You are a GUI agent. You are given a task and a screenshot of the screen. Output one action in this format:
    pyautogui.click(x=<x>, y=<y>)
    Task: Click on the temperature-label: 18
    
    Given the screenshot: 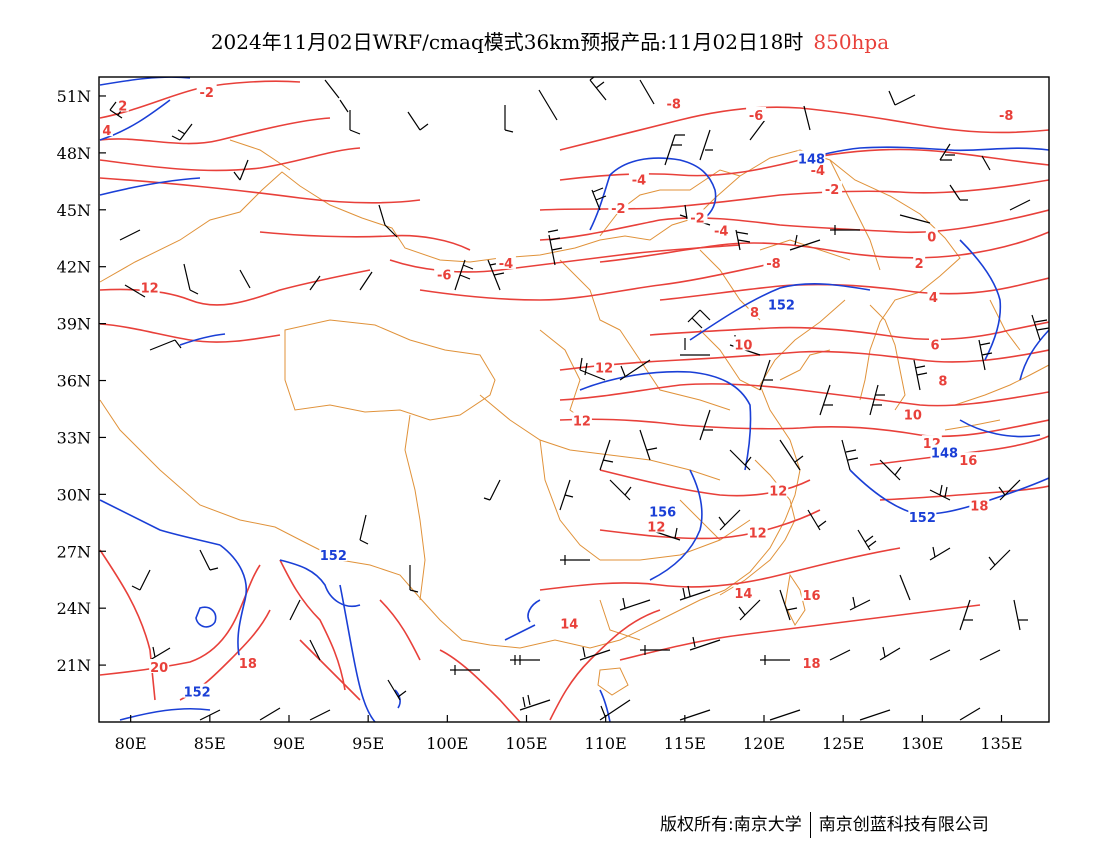 What is the action you would take?
    pyautogui.click(x=248, y=664)
    